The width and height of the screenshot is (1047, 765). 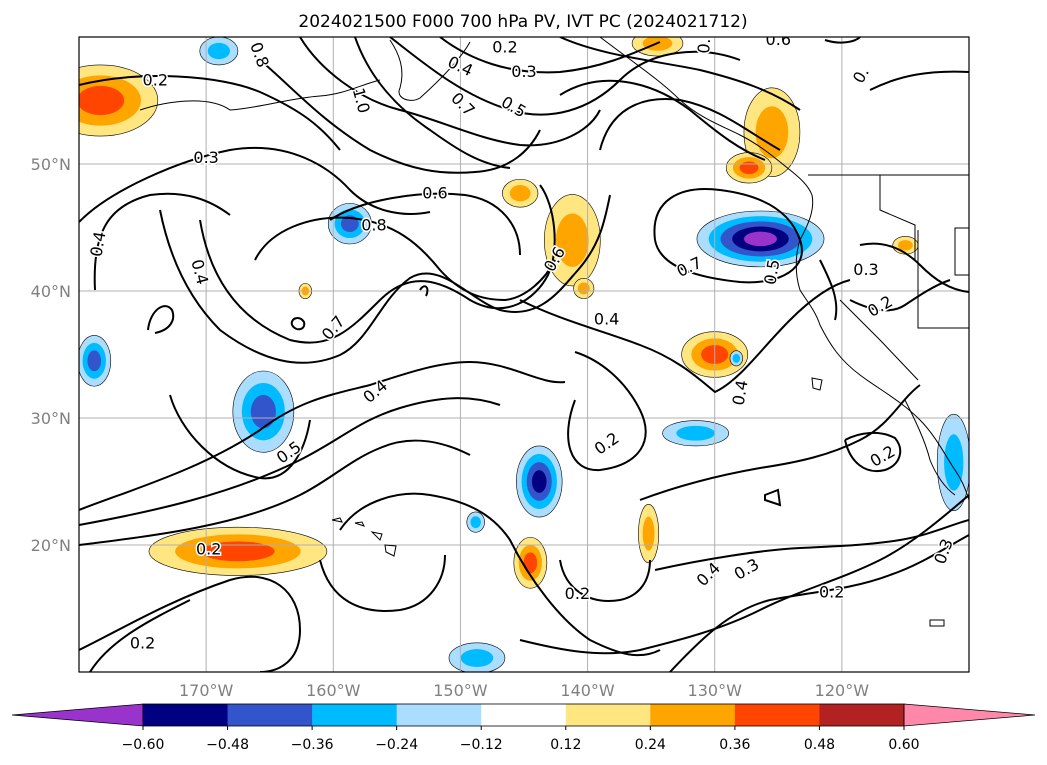 I want to click on y-tick-label: 20°N, so click(x=51, y=545).